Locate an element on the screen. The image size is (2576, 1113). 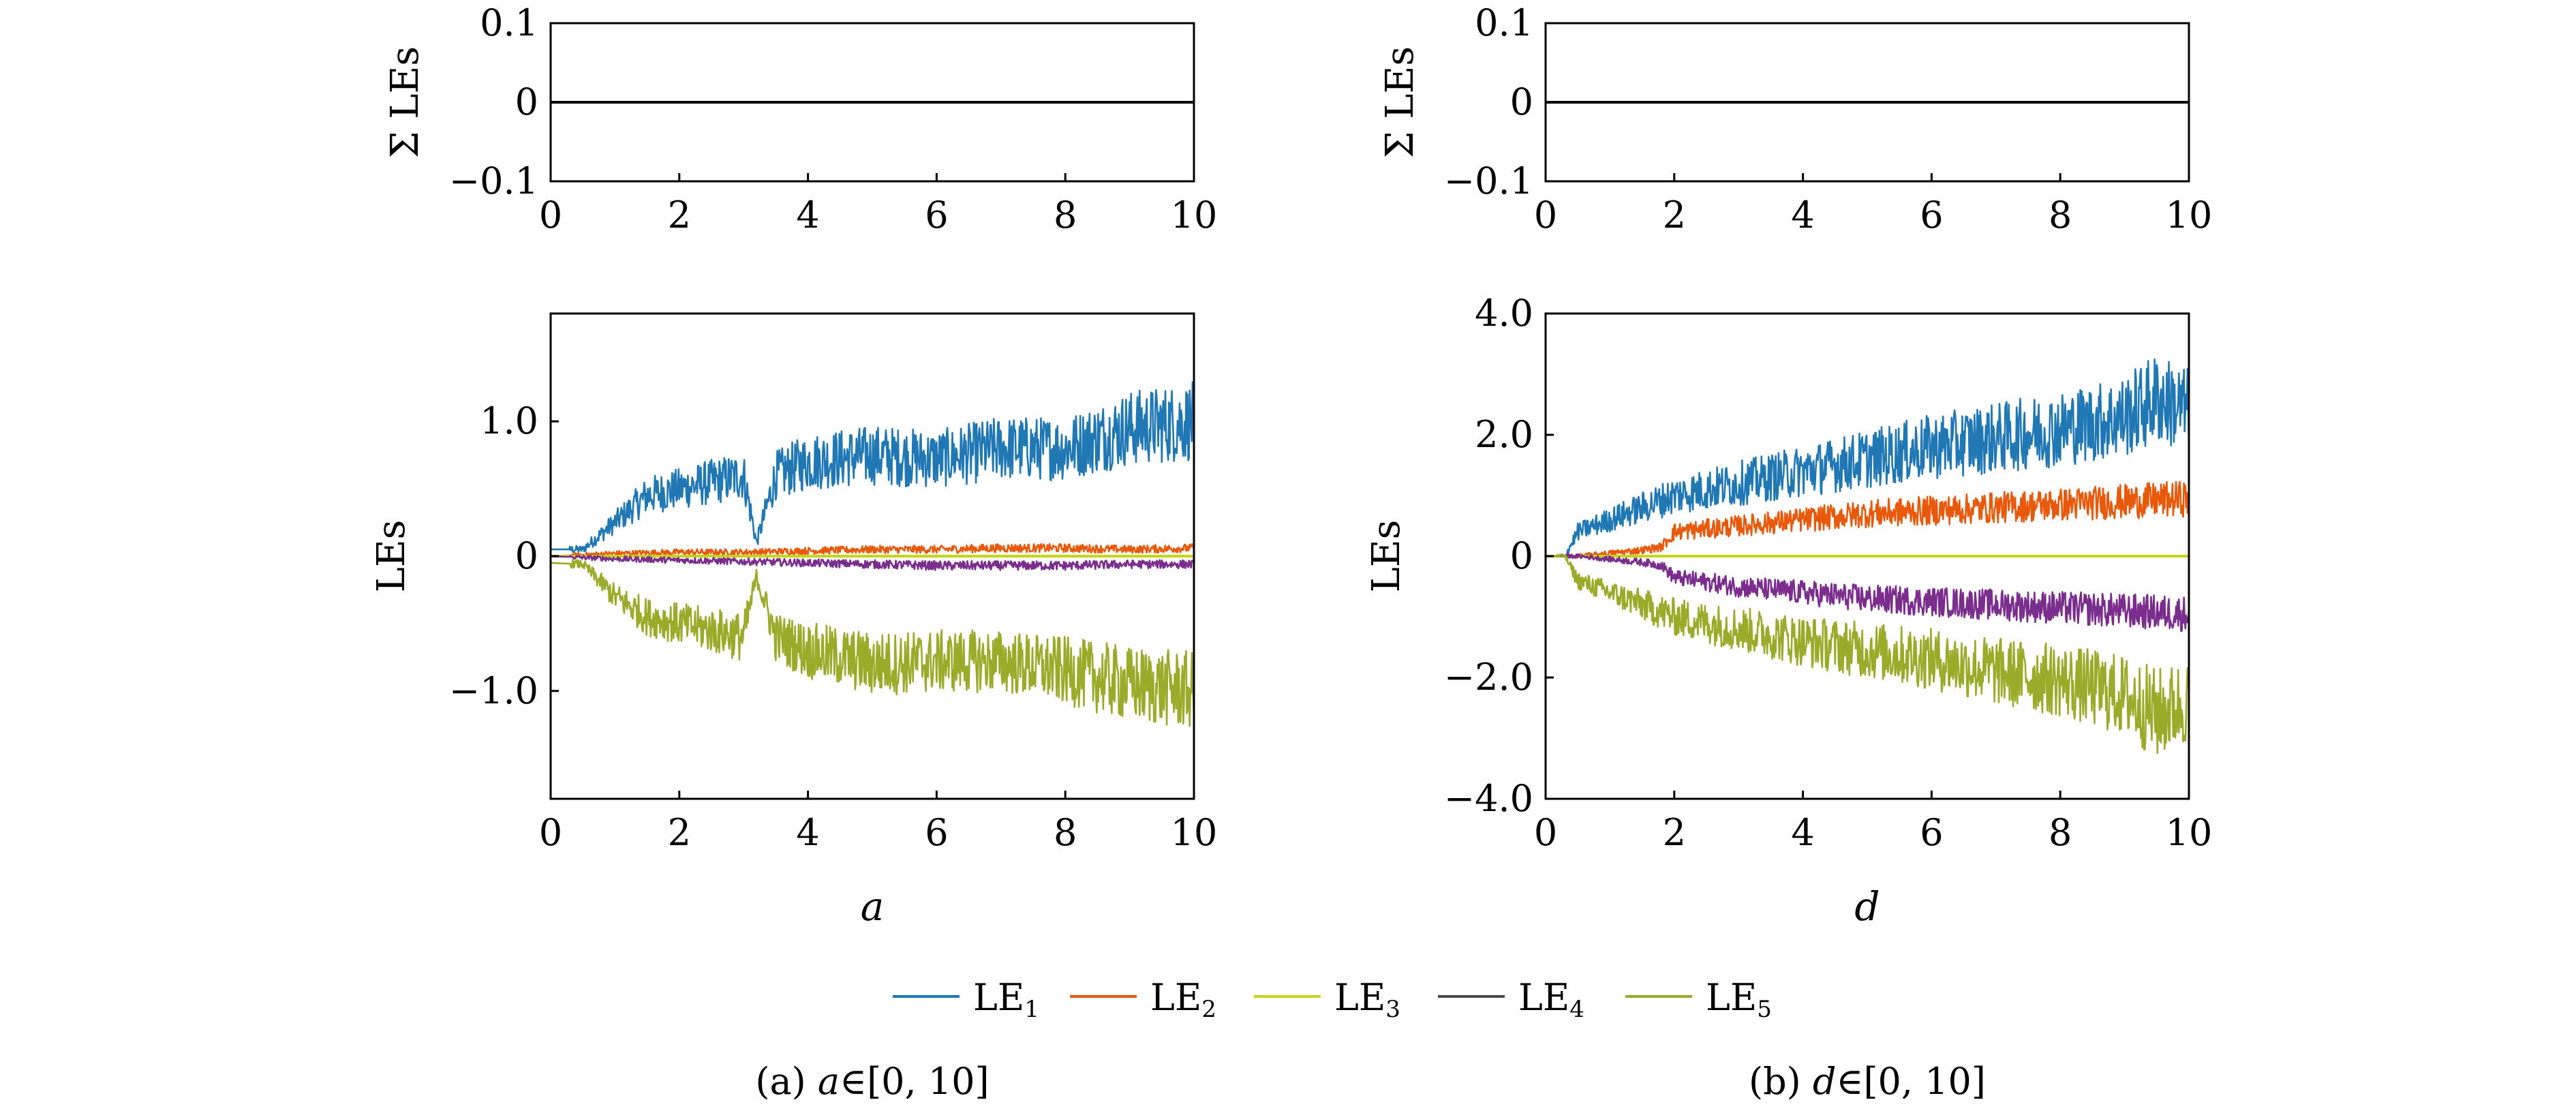
y-tick-label: −4.0 is located at coordinates (1489, 798).